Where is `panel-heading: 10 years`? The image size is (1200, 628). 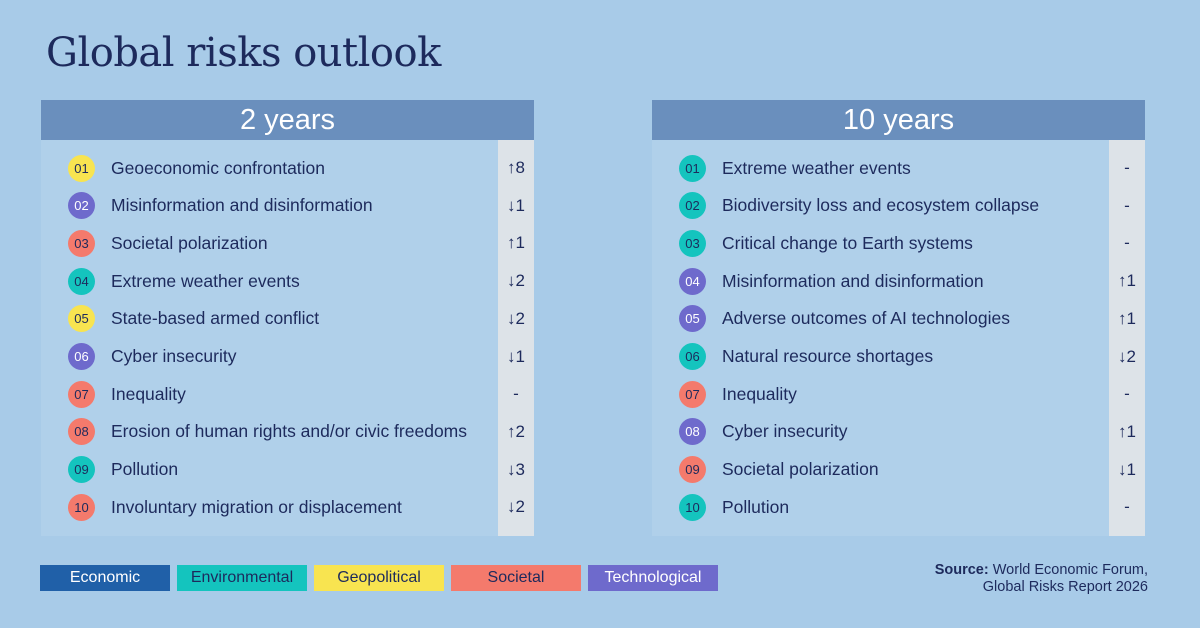
panel-heading: 10 years is located at coordinates (898, 120).